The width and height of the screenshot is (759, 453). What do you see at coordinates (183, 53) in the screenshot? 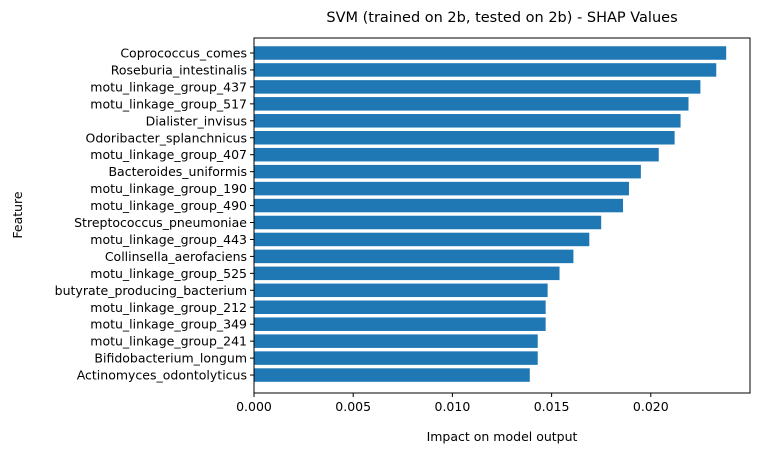
I see `y-tick-label-0: Coprococcus_comes` at bounding box center [183, 53].